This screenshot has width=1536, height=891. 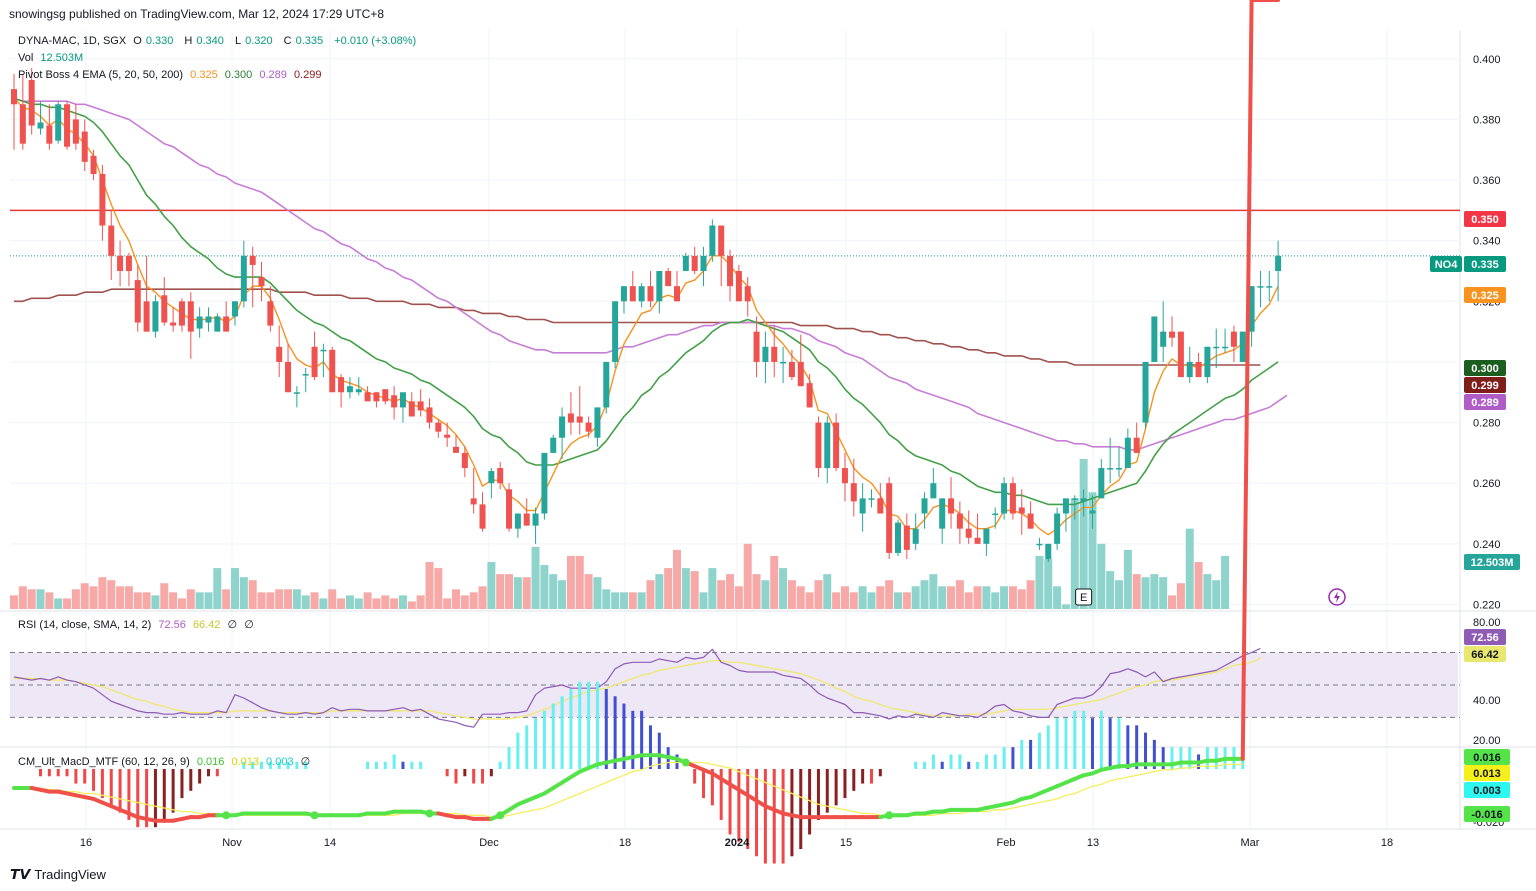 What do you see at coordinates (70, 874) in the screenshot?
I see `brand-name: TradingView` at bounding box center [70, 874].